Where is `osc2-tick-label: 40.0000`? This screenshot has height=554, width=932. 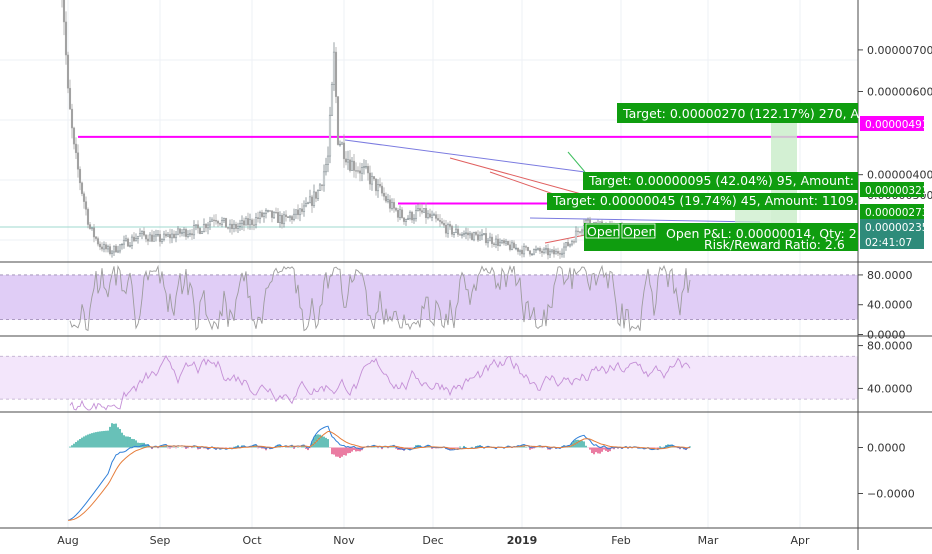
osc2-tick-label: 40.0000 is located at coordinates (890, 388).